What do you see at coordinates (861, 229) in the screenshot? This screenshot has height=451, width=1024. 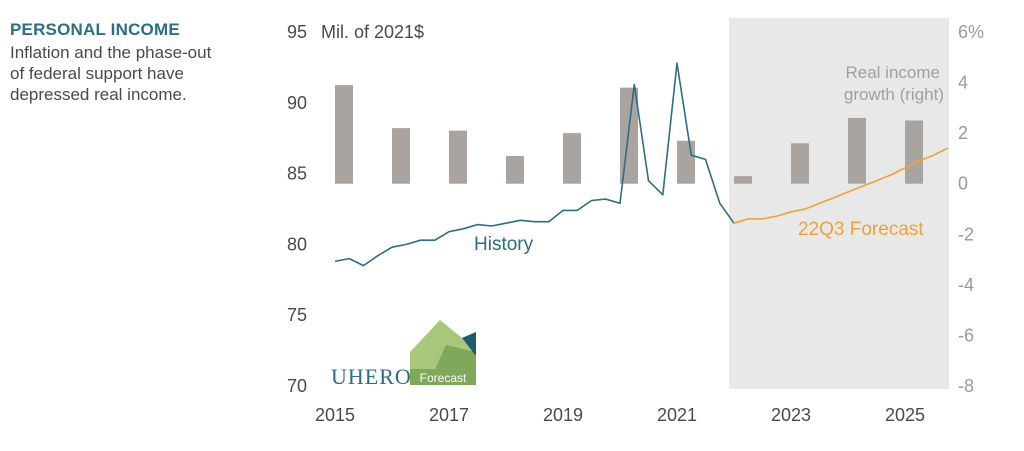 I see `forecast-annotation: 22Q3 Forecast` at bounding box center [861, 229].